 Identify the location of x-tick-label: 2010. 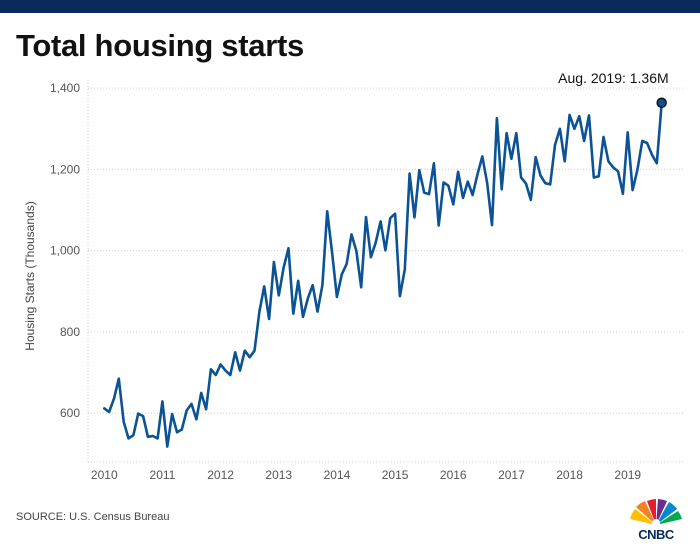
(104, 475).